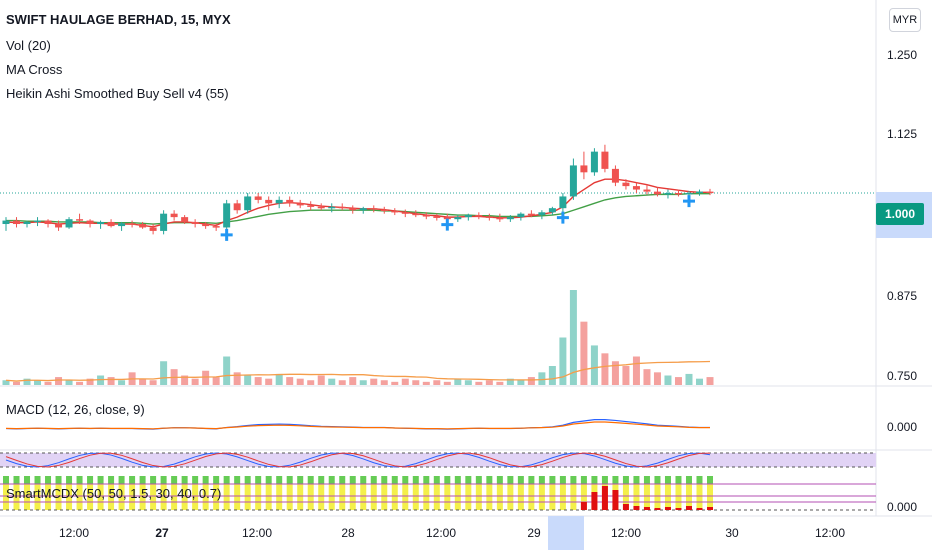 The image size is (932, 550). What do you see at coordinates (447, 224) in the screenshot?
I see `buy-signal-icon` at bounding box center [447, 224].